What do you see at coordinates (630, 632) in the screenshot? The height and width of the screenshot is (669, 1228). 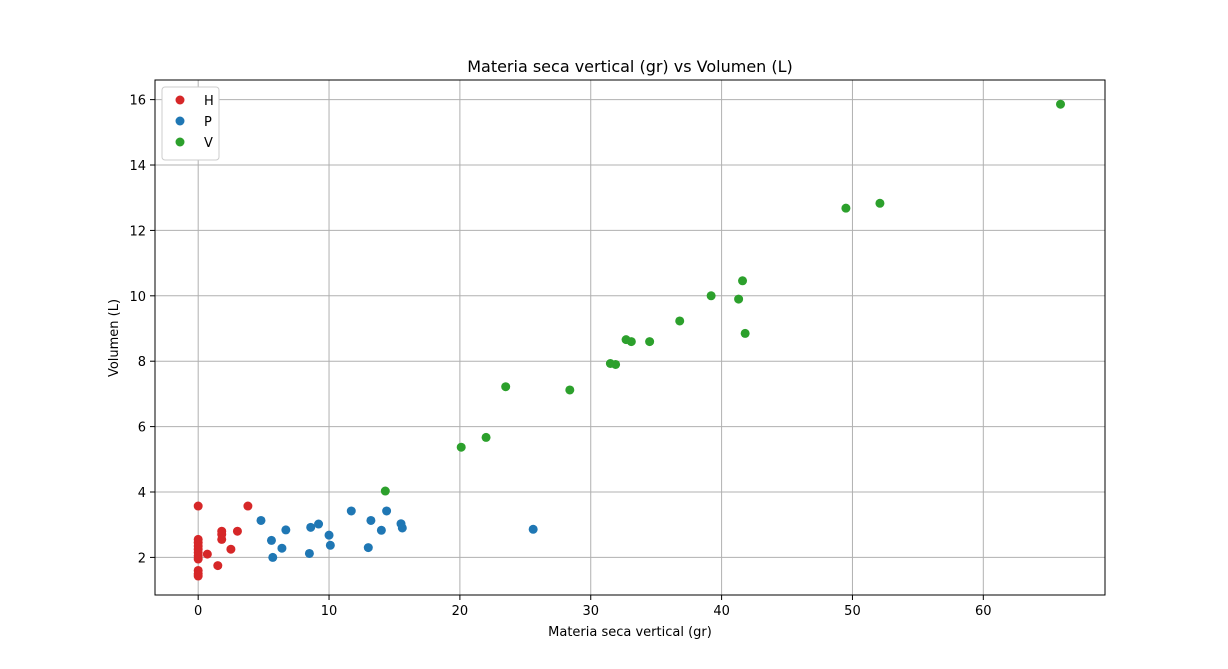 I see `x-axis-label: Materia seca vertical (gr)` at bounding box center [630, 632].